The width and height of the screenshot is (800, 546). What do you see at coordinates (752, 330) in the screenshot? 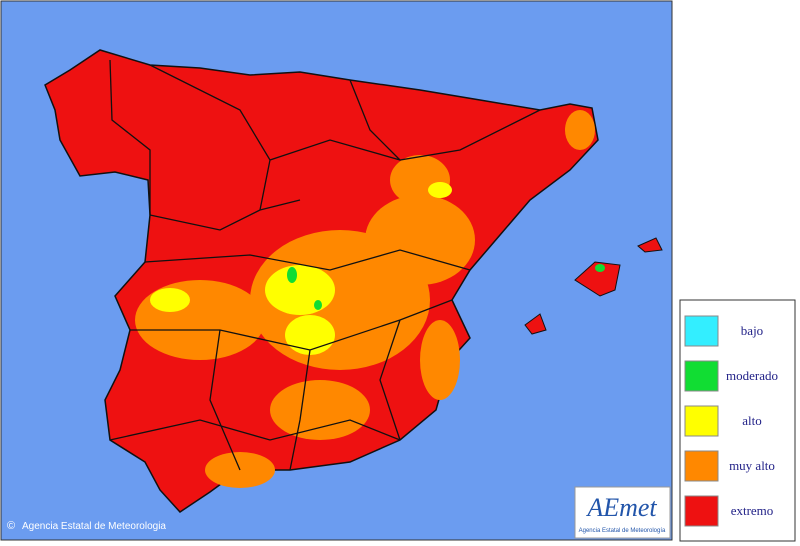
I see `legend-label: bajo` at bounding box center [752, 330].